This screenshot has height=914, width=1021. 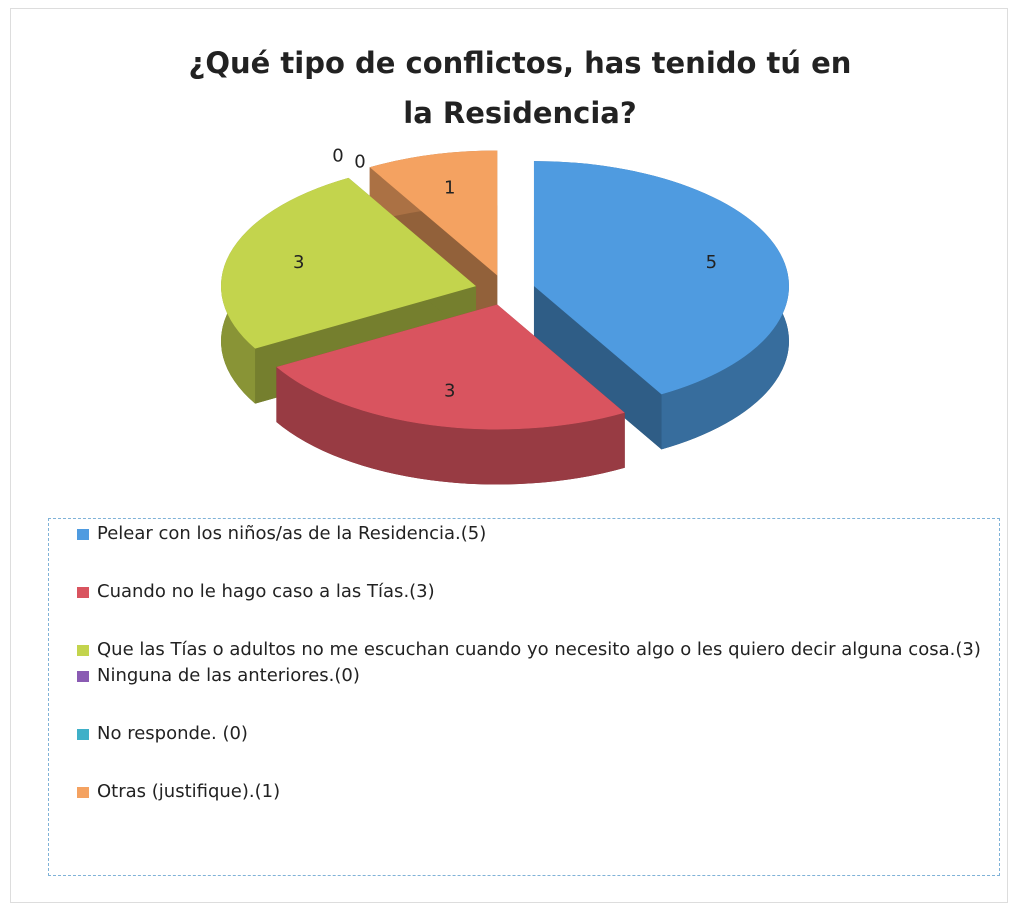 I want to click on legend-label: No responde. (0), so click(x=172, y=733).